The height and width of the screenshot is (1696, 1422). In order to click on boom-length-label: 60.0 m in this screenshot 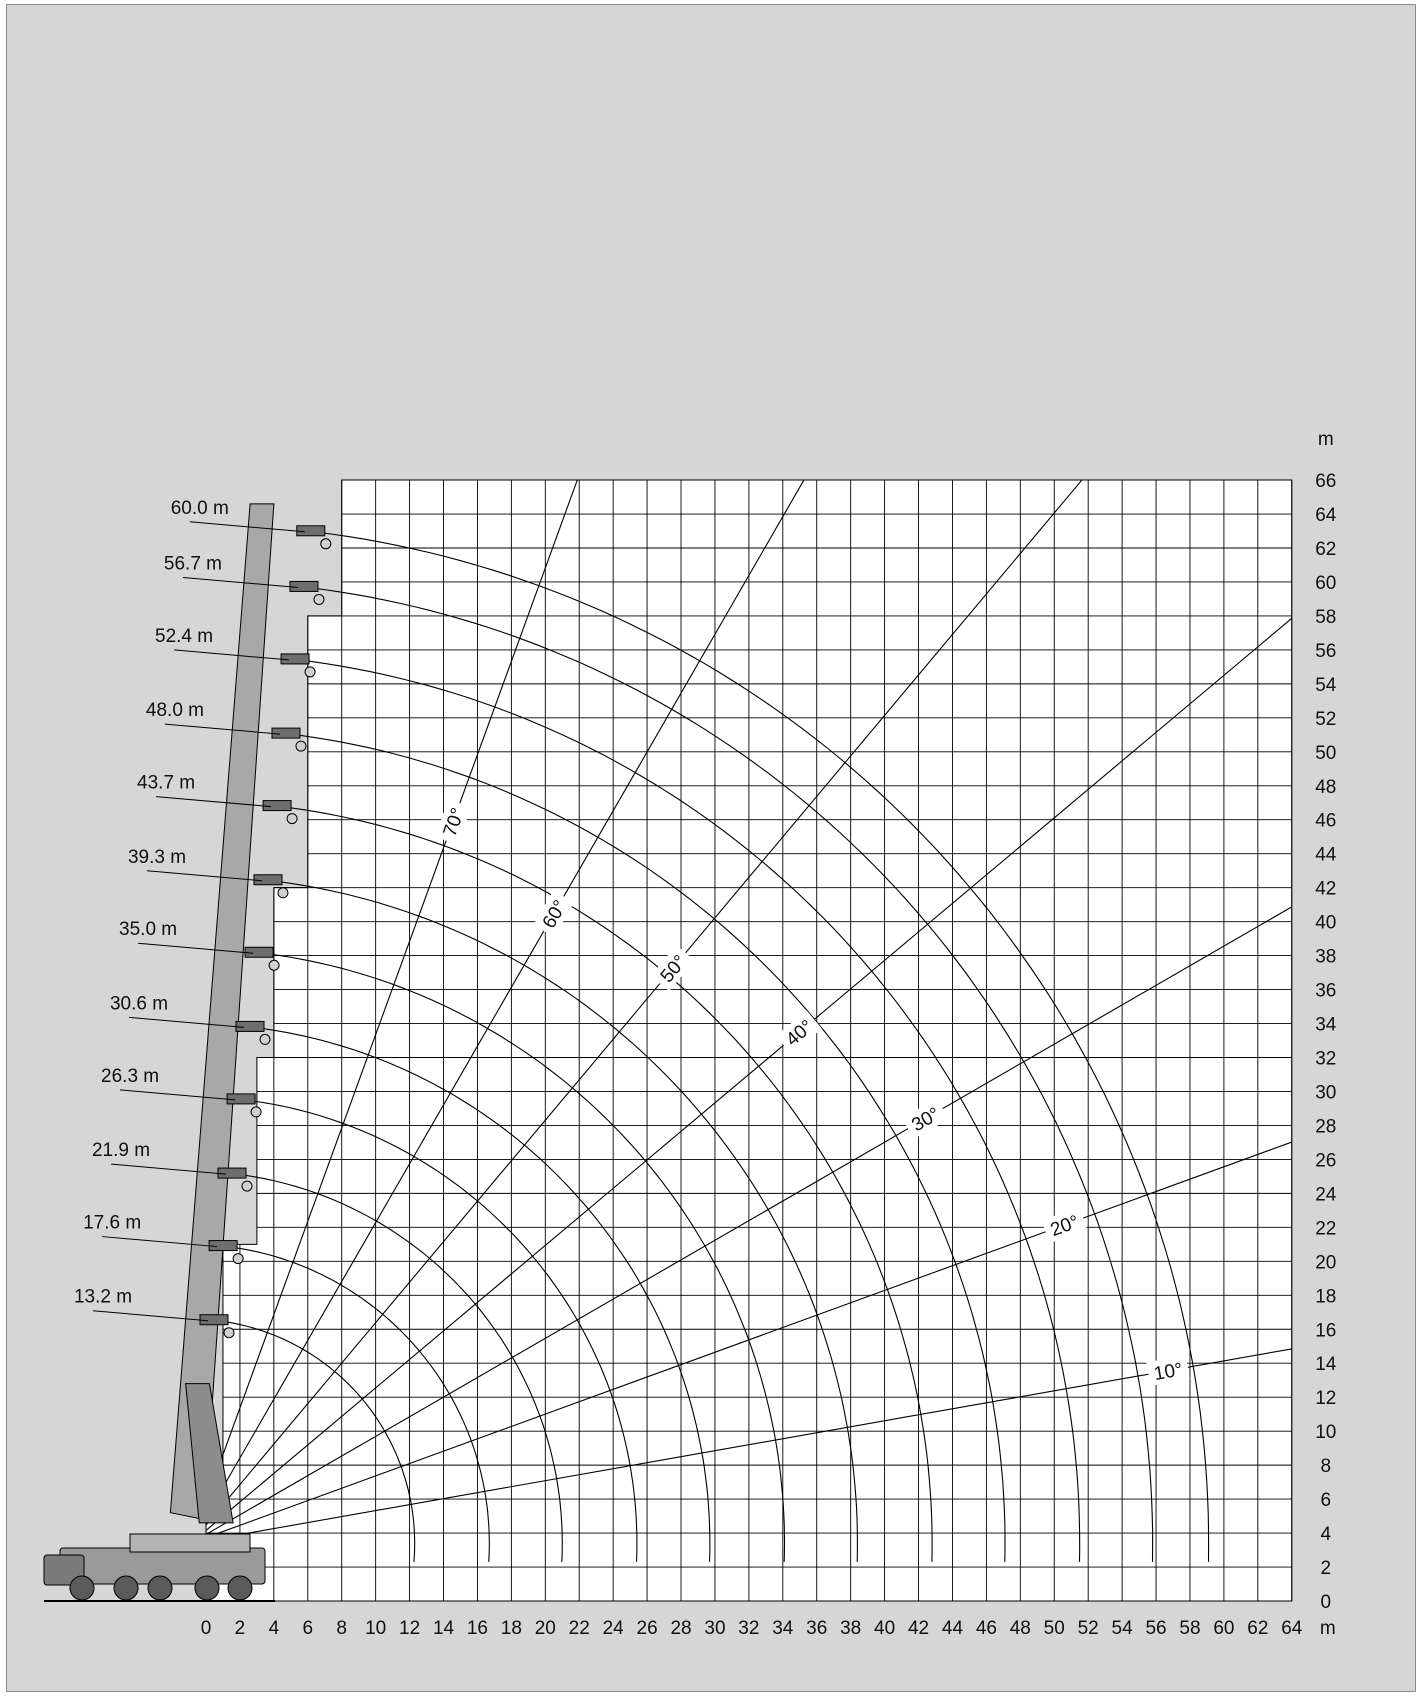, I will do `click(200, 508)`.